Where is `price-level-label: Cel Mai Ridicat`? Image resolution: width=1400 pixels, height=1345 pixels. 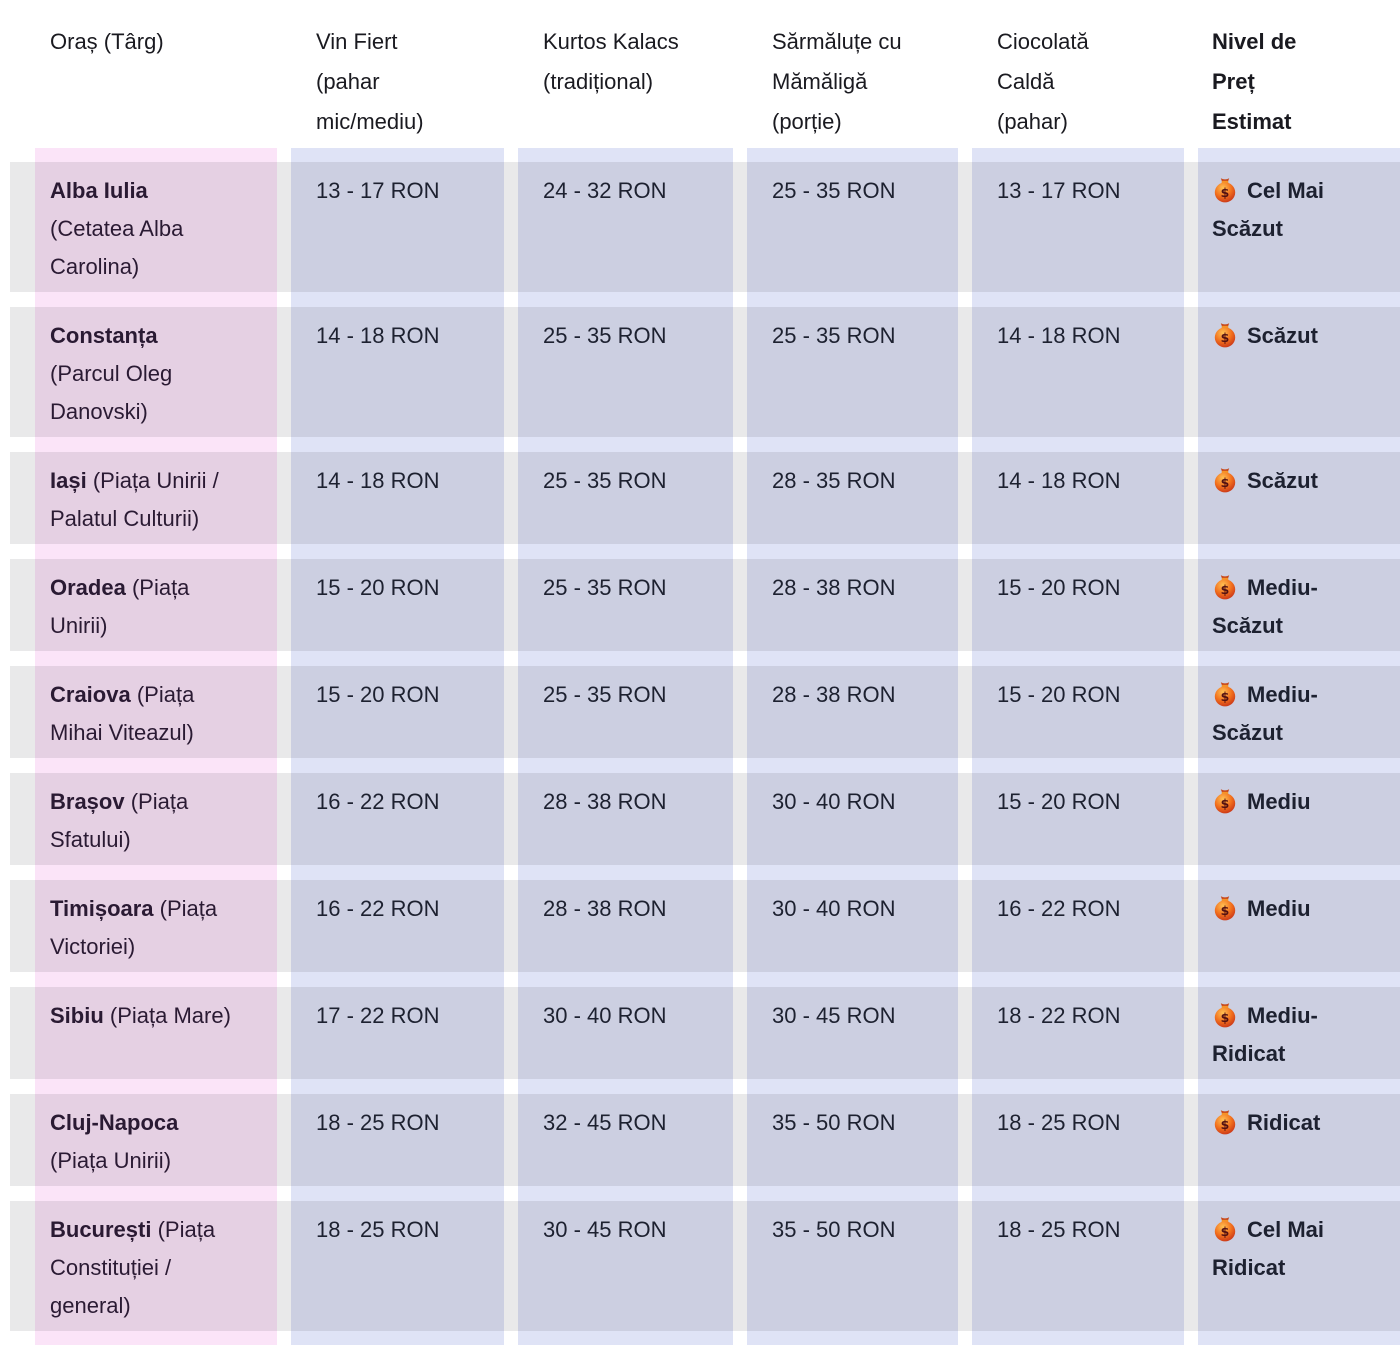 price-level-label: Cel Mai Ridicat is located at coordinates (1268, 1248).